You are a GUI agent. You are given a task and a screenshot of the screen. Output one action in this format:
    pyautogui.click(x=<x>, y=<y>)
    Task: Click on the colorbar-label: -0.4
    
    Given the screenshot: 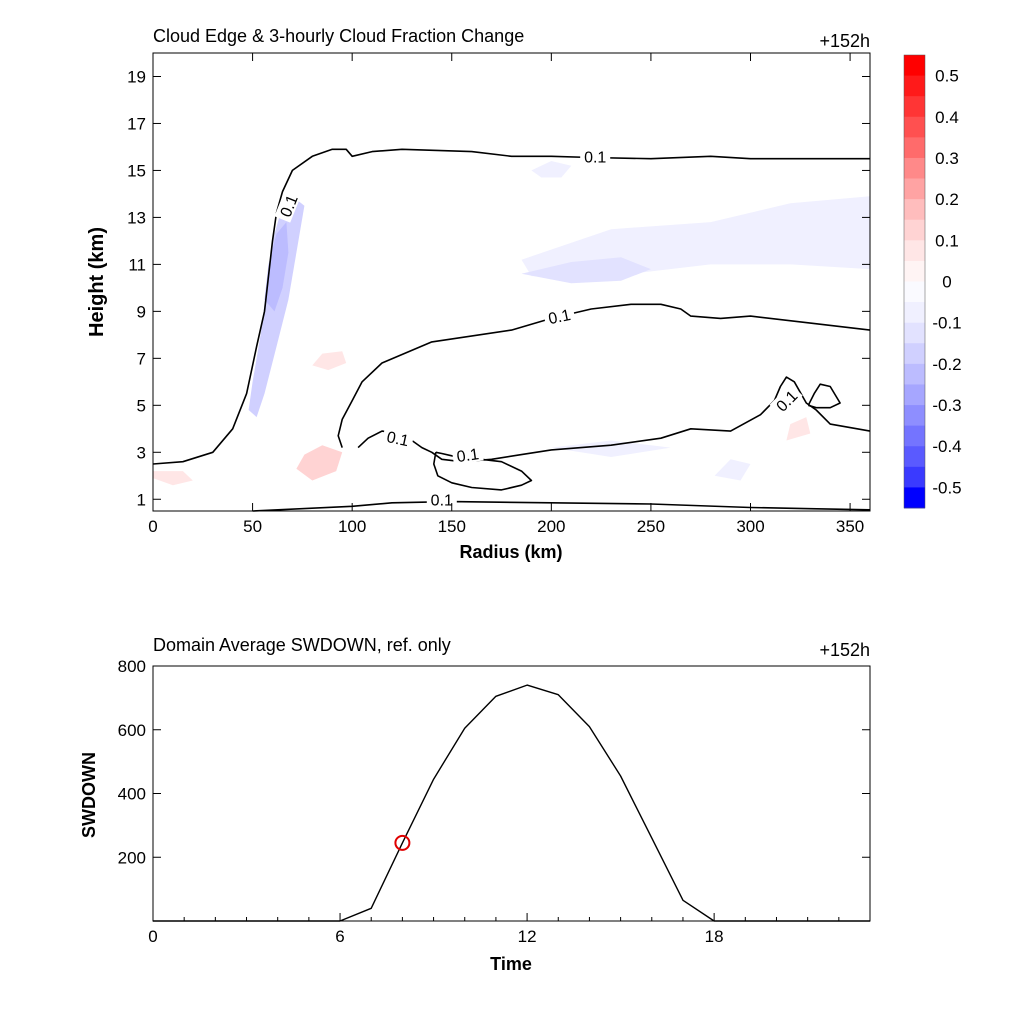 What is the action you would take?
    pyautogui.click(x=946, y=446)
    